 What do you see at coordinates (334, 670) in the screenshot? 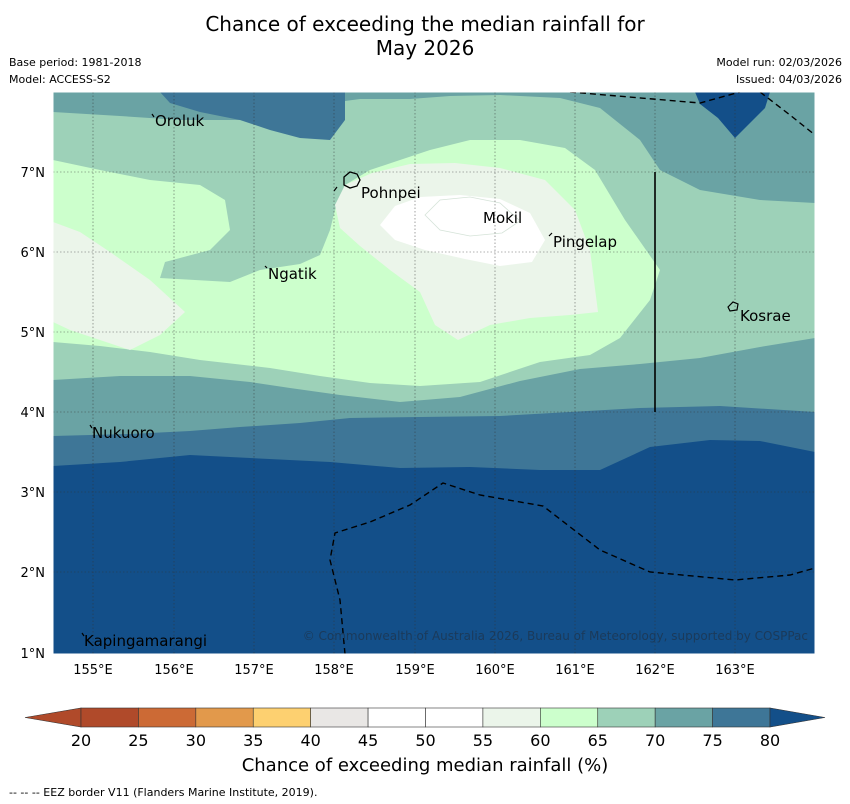
I see `lon-label-158e: 158°E` at bounding box center [334, 670].